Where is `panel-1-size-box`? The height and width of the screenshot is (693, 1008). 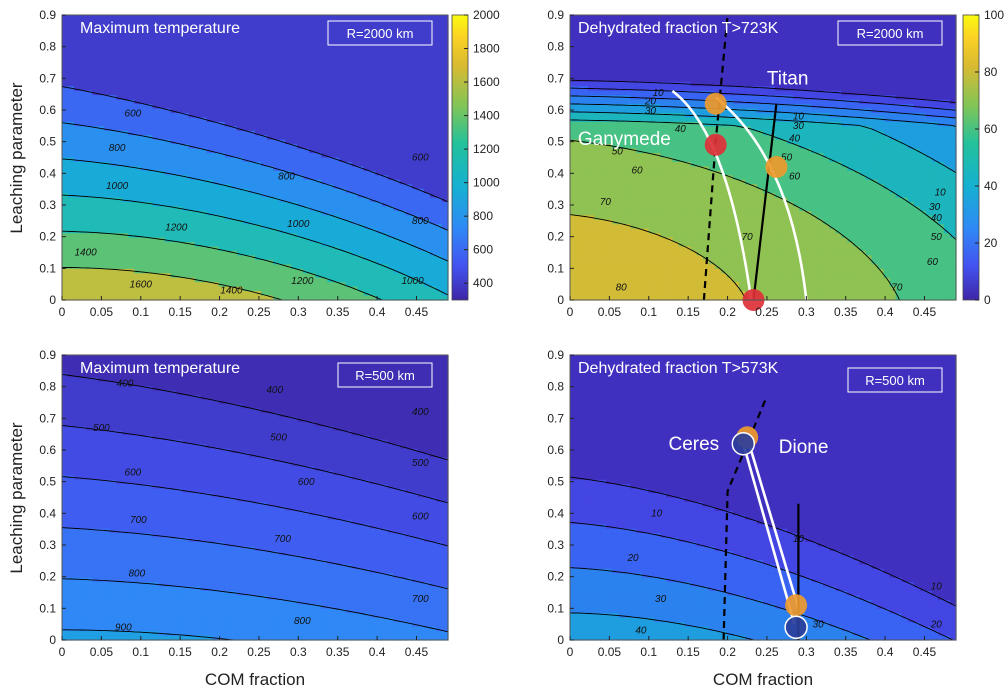
panel-1-size-box is located at coordinates (380, 33).